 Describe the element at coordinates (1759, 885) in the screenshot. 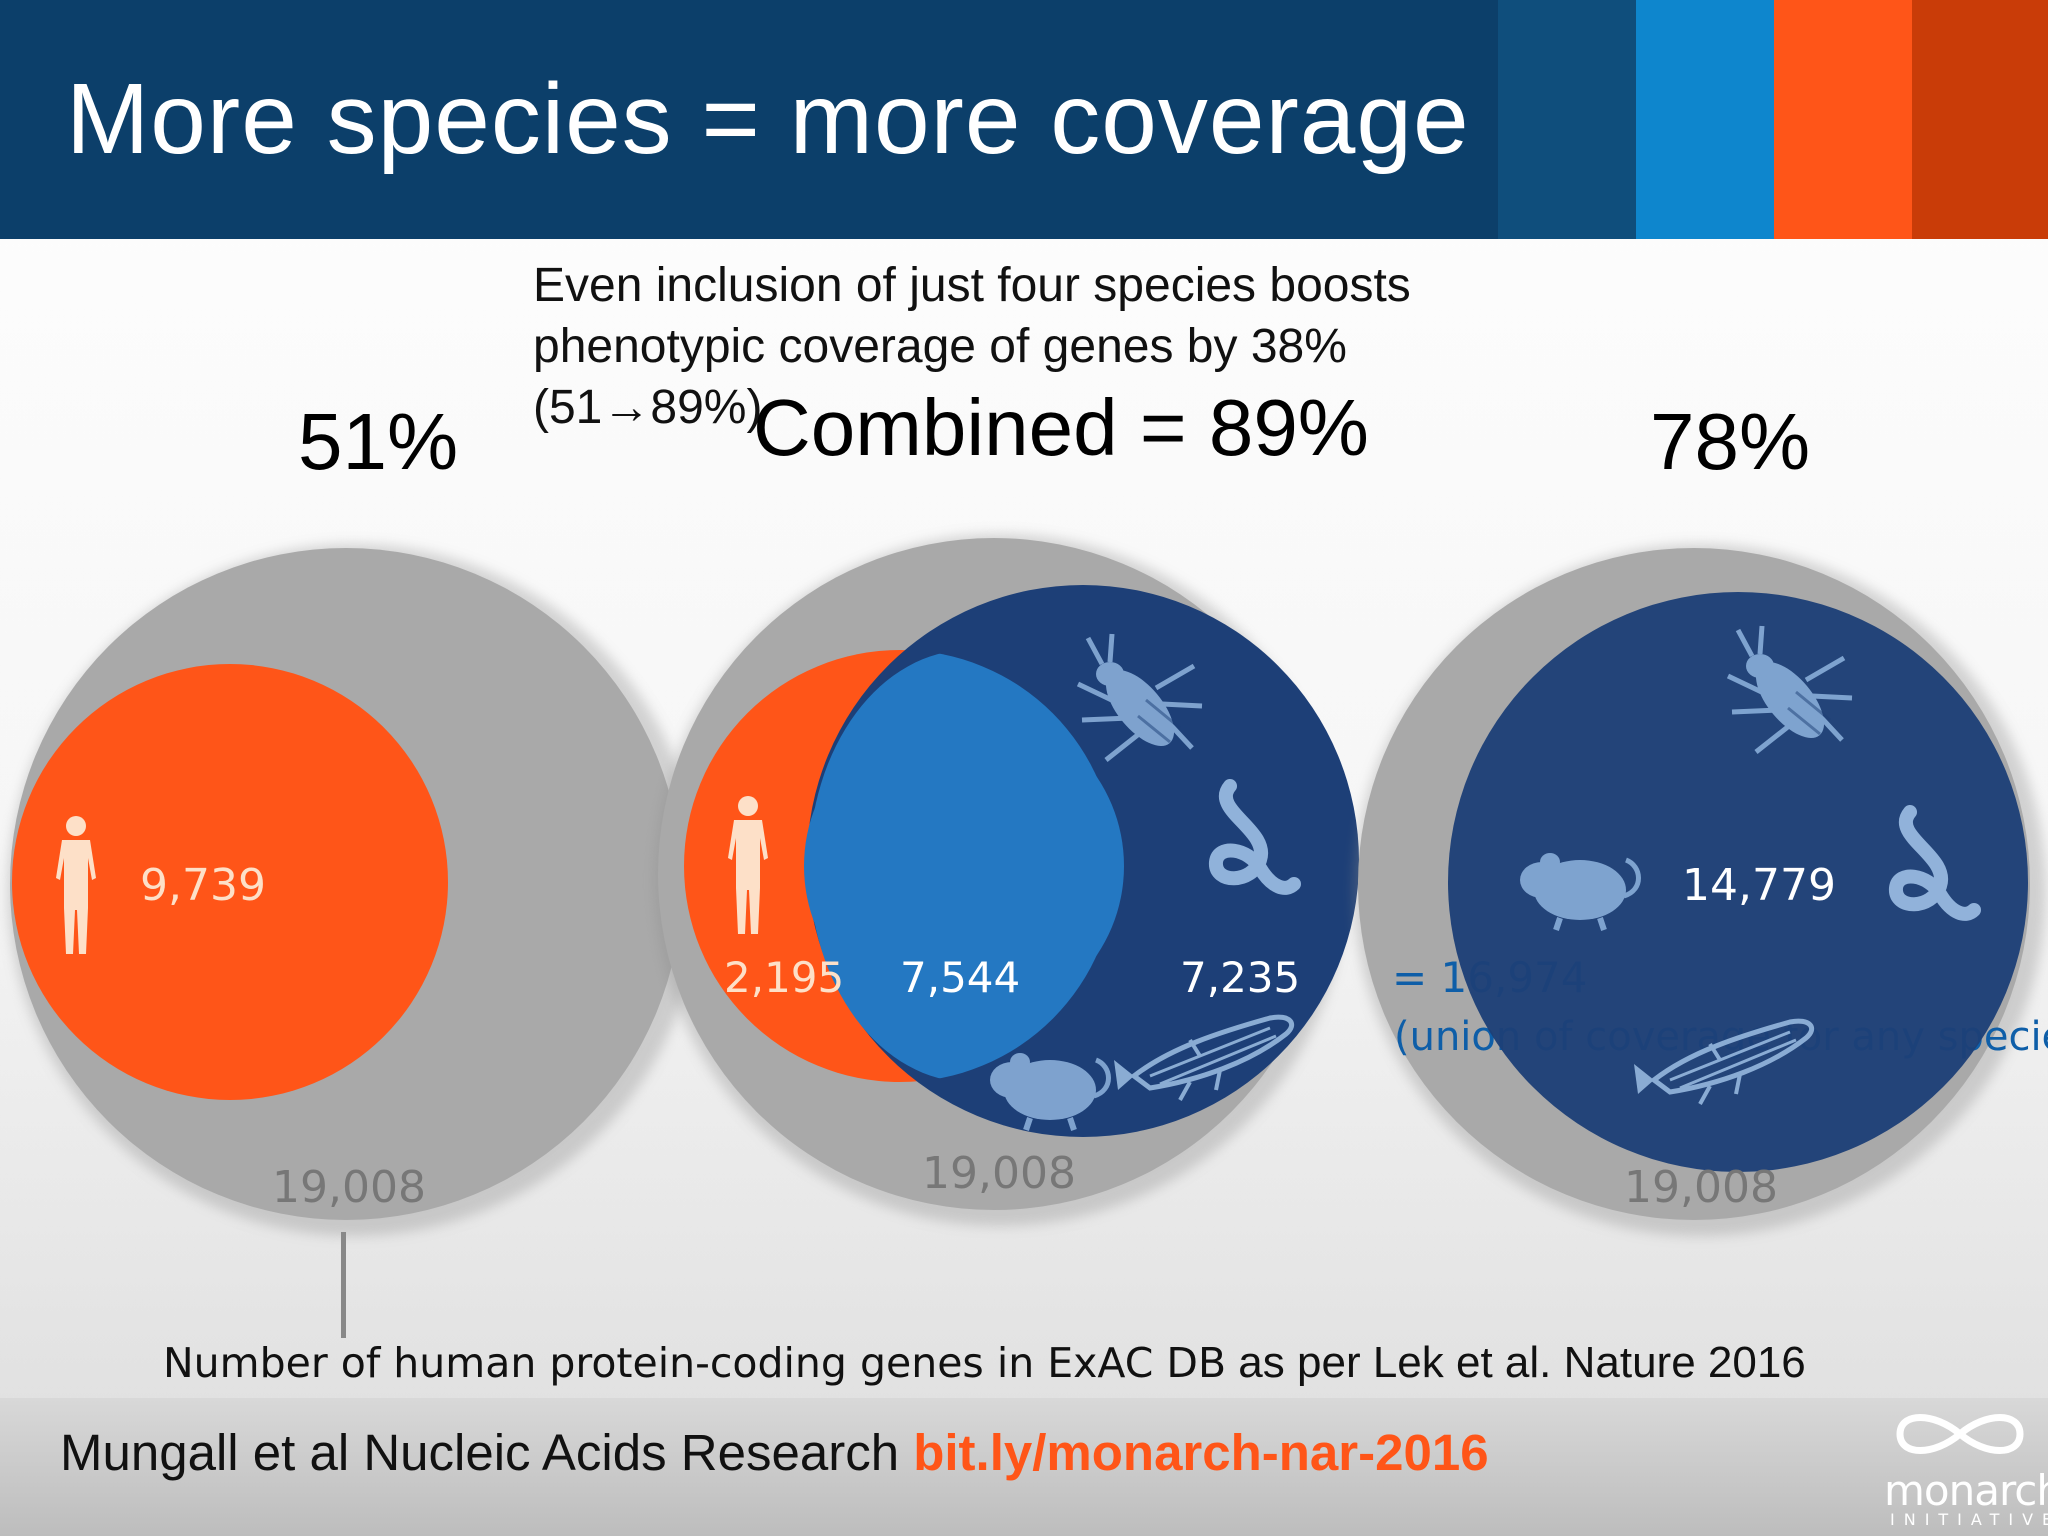

I see `right-model-count: 14,779` at that location.